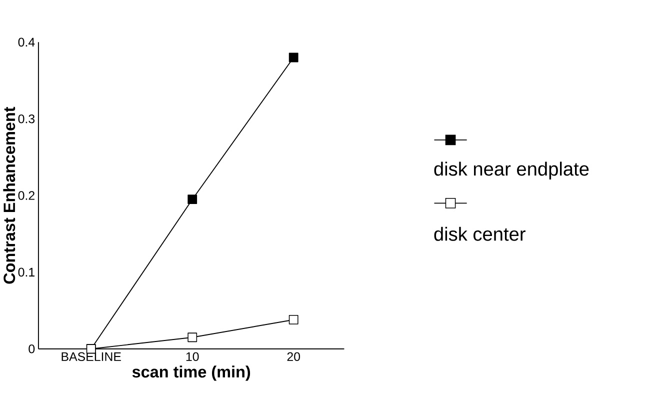 The image size is (647, 395). I want to click on x-tick-label: 20, so click(293, 357).